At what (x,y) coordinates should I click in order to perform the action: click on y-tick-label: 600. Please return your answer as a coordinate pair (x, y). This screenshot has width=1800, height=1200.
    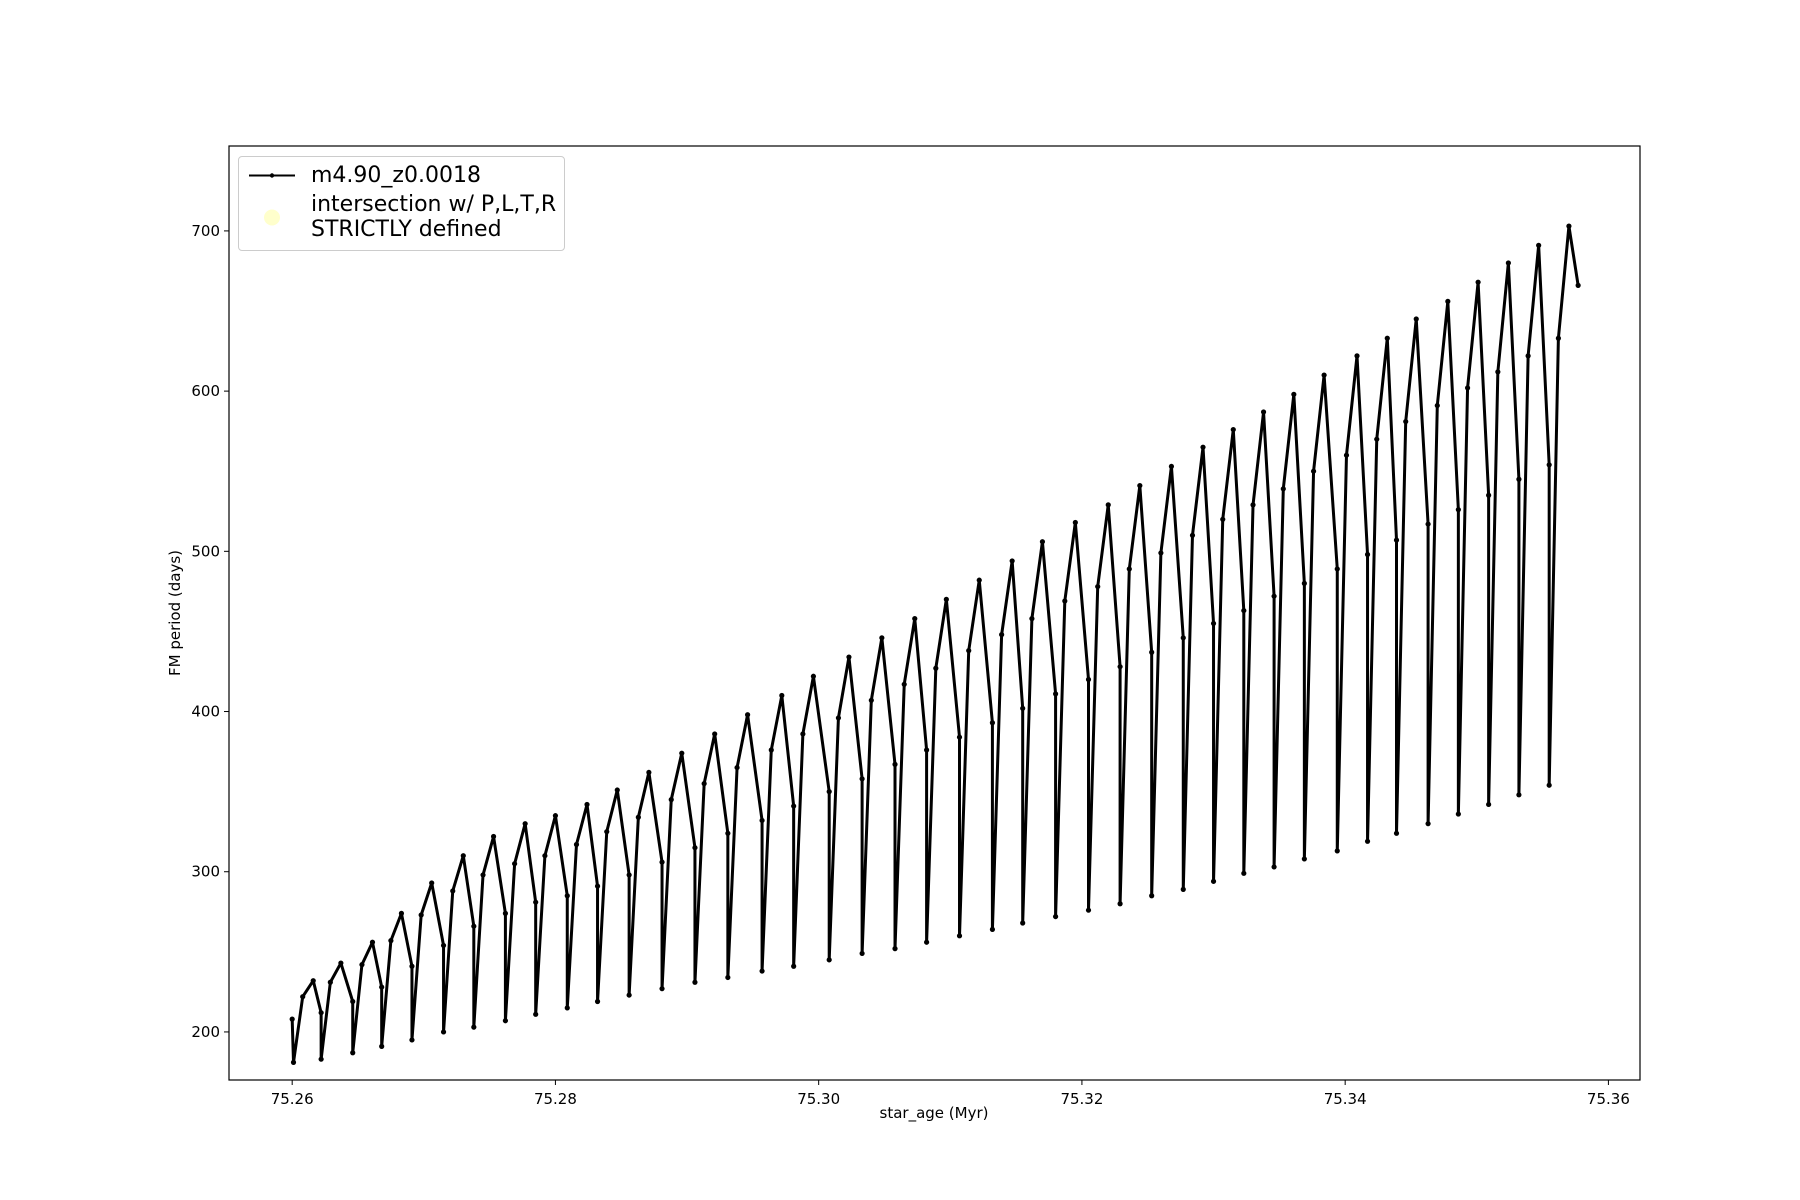
    Looking at the image, I should click on (205, 391).